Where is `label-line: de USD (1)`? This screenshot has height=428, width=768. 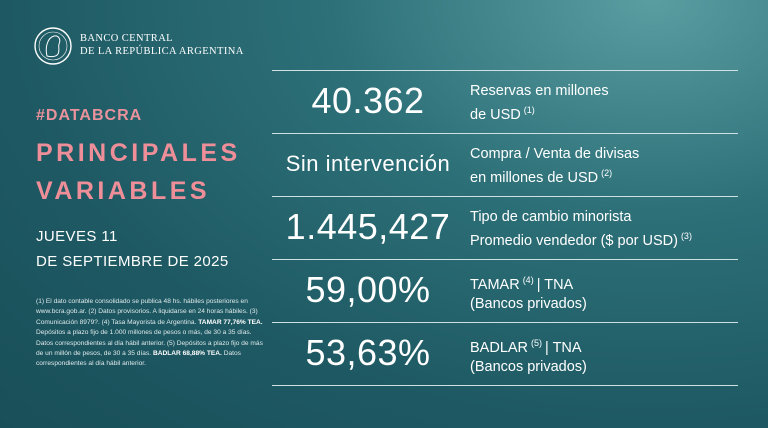
label-line: de USD (1) is located at coordinates (539, 113).